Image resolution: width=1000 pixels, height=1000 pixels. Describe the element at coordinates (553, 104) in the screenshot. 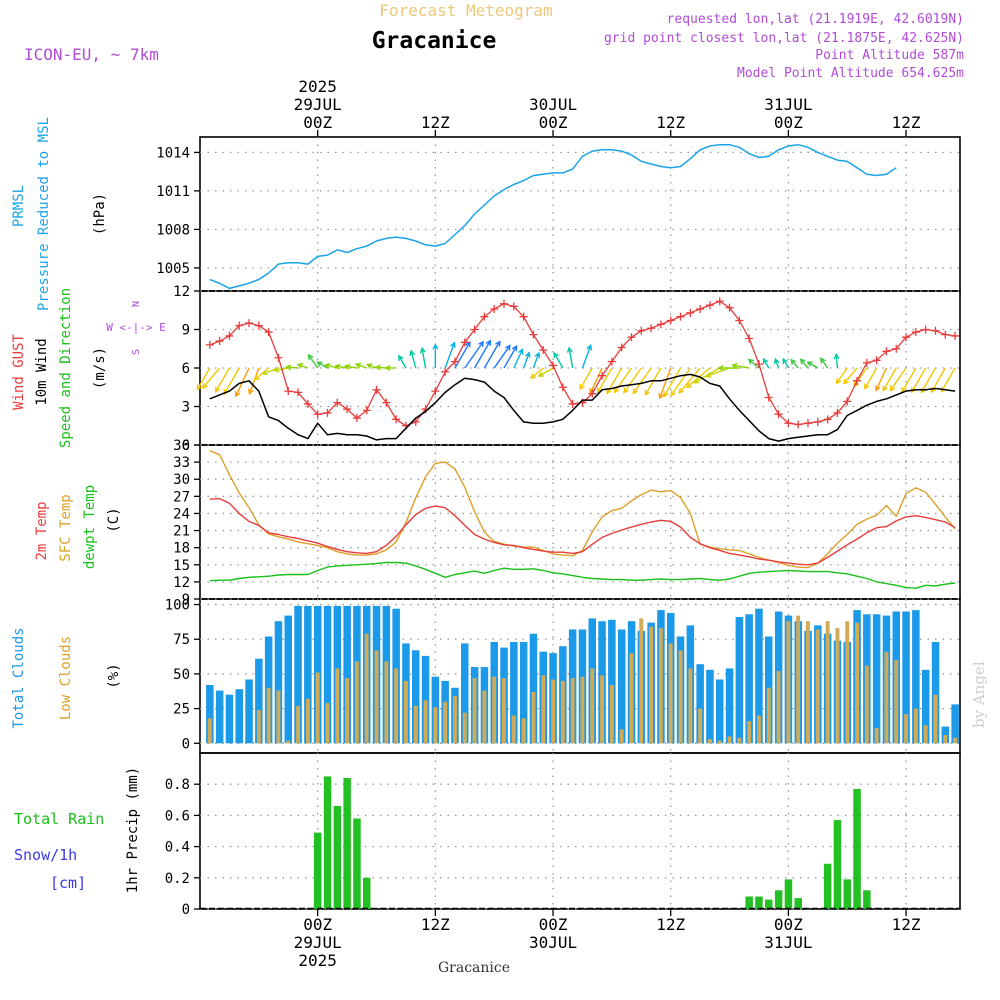

I see `date-label-top: 30JUL` at that location.